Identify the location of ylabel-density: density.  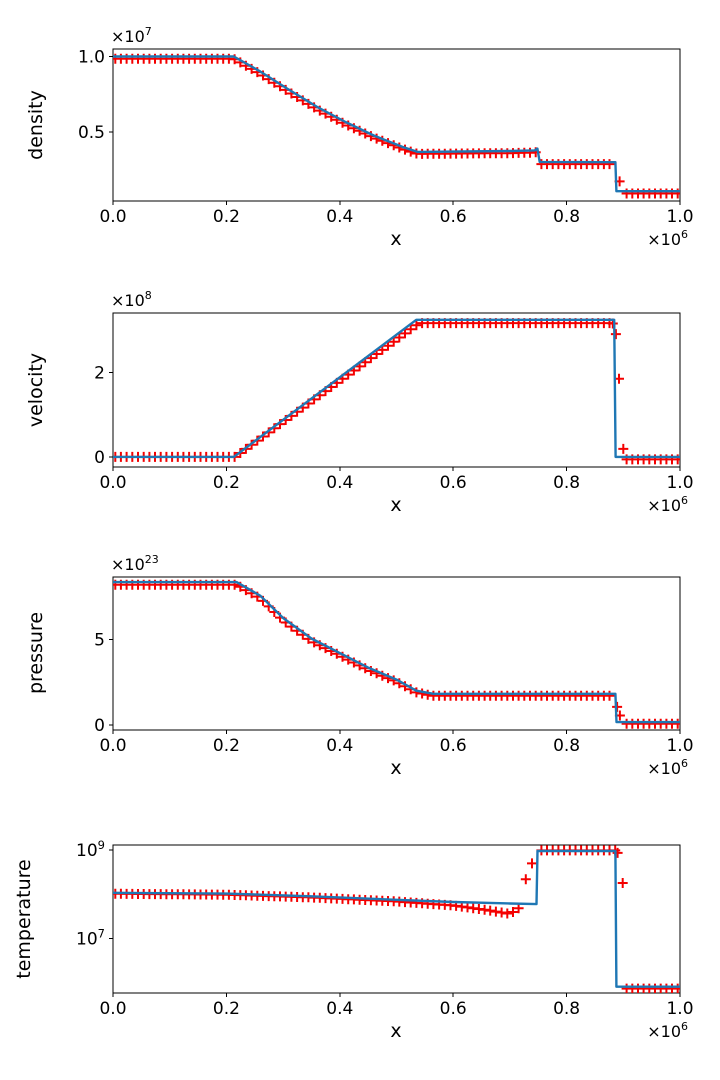
(36, 125).